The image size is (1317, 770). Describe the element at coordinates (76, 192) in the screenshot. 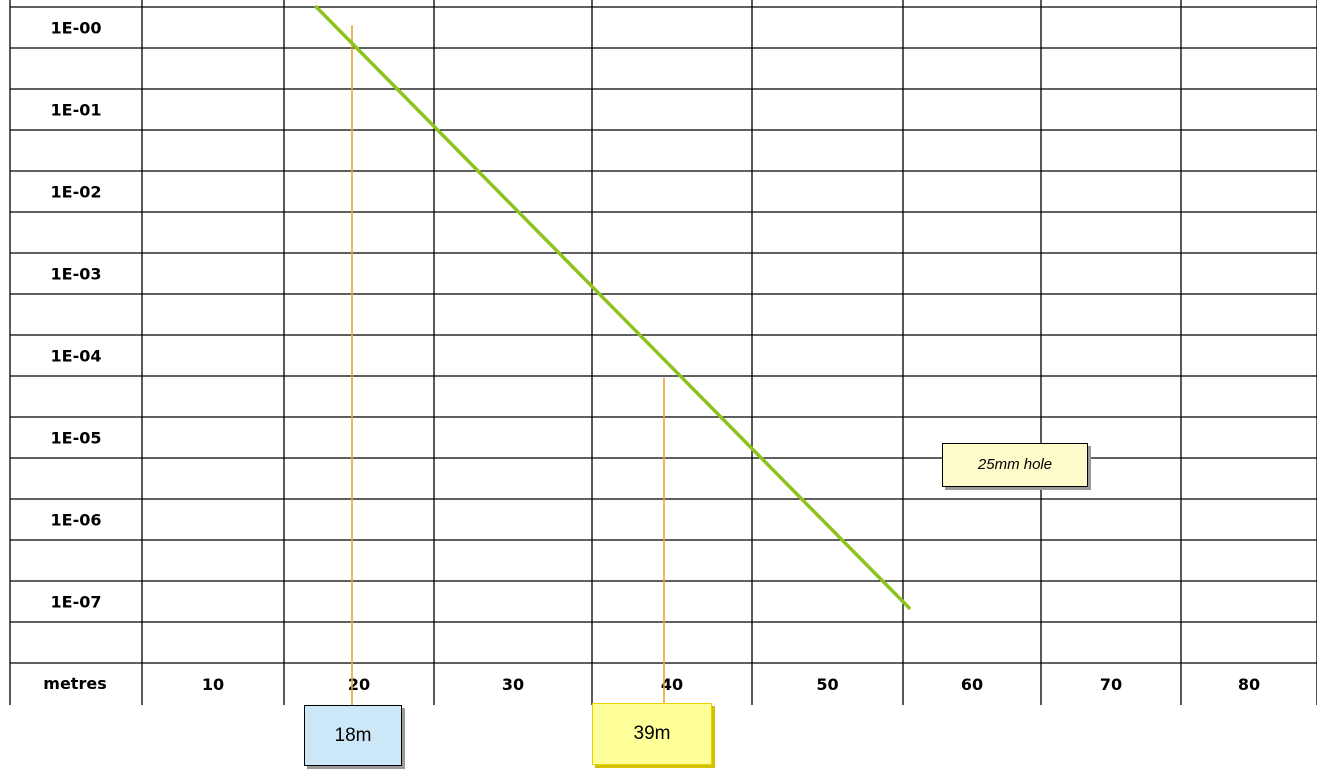

I see `y-tick-label: 1E-02` at that location.